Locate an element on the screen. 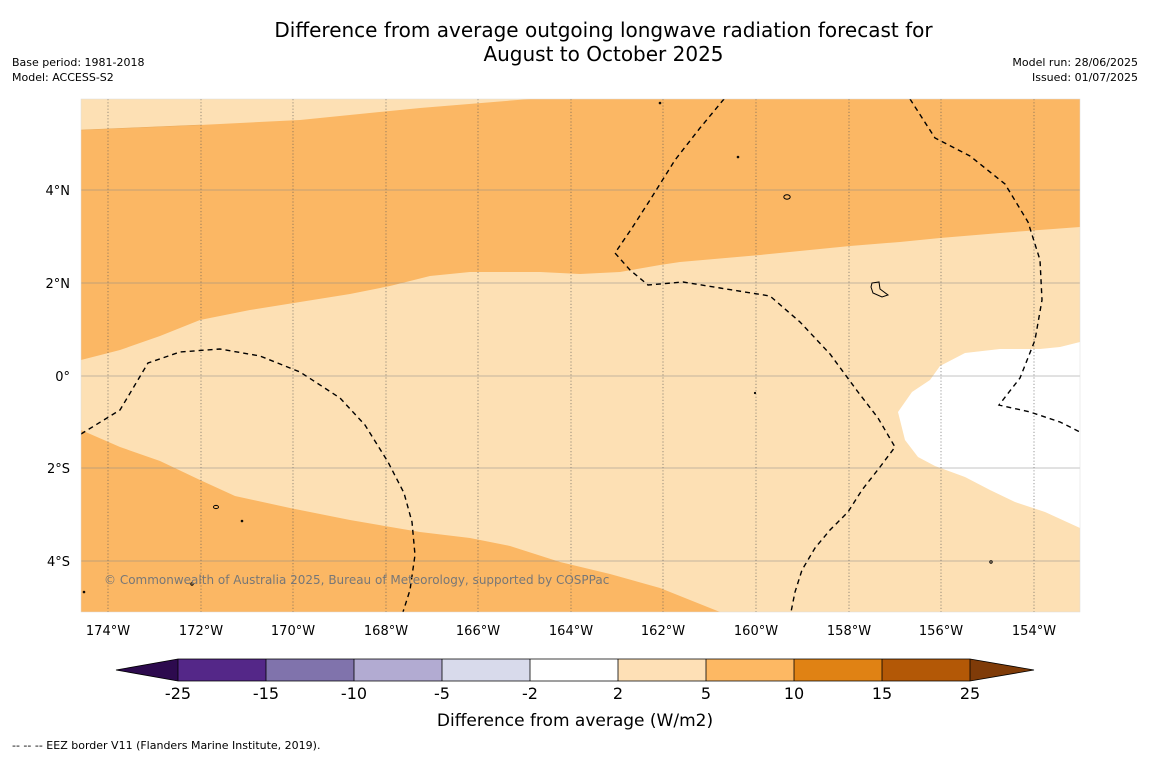  colorbar-tick: -10 is located at coordinates (354, 693).